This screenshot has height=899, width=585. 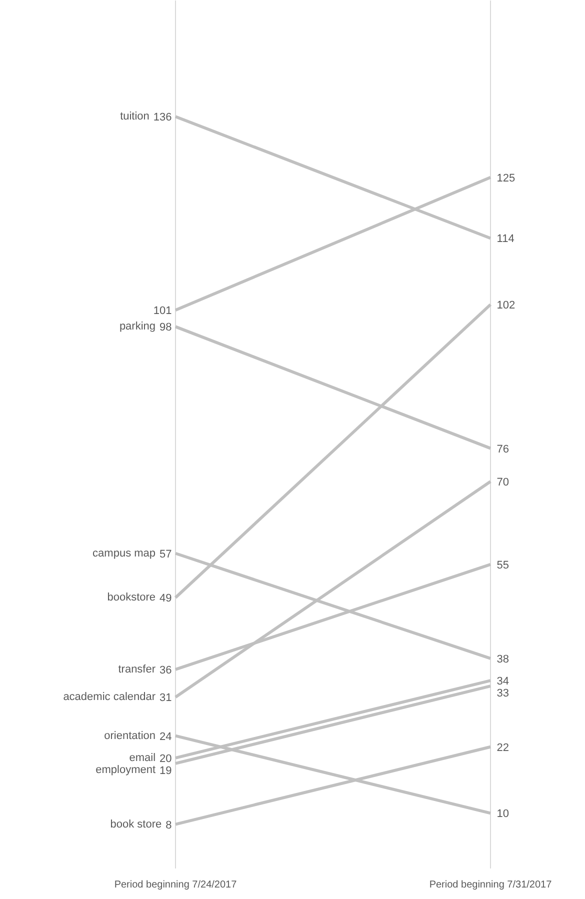 I want to click on x-tick-label: Period beginning 7/24/2017, so click(x=176, y=885).